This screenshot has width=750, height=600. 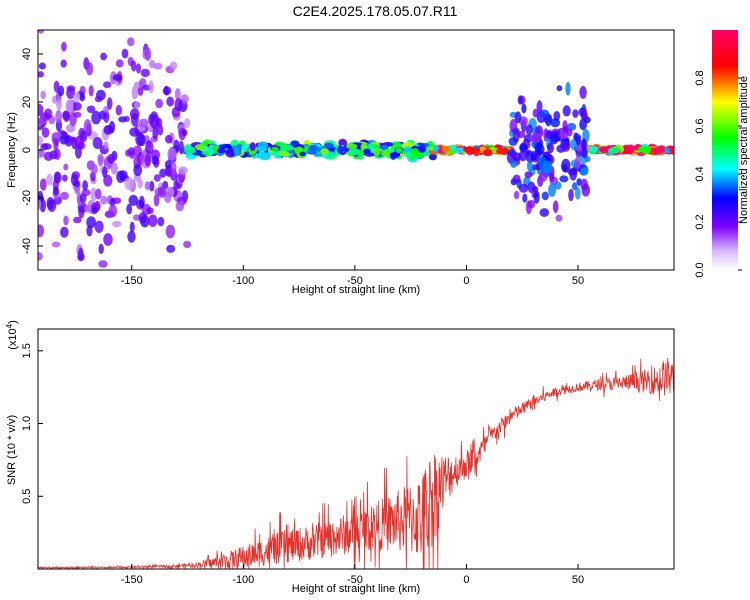 I want to click on y-tick-label: 40, so click(x=27, y=54).